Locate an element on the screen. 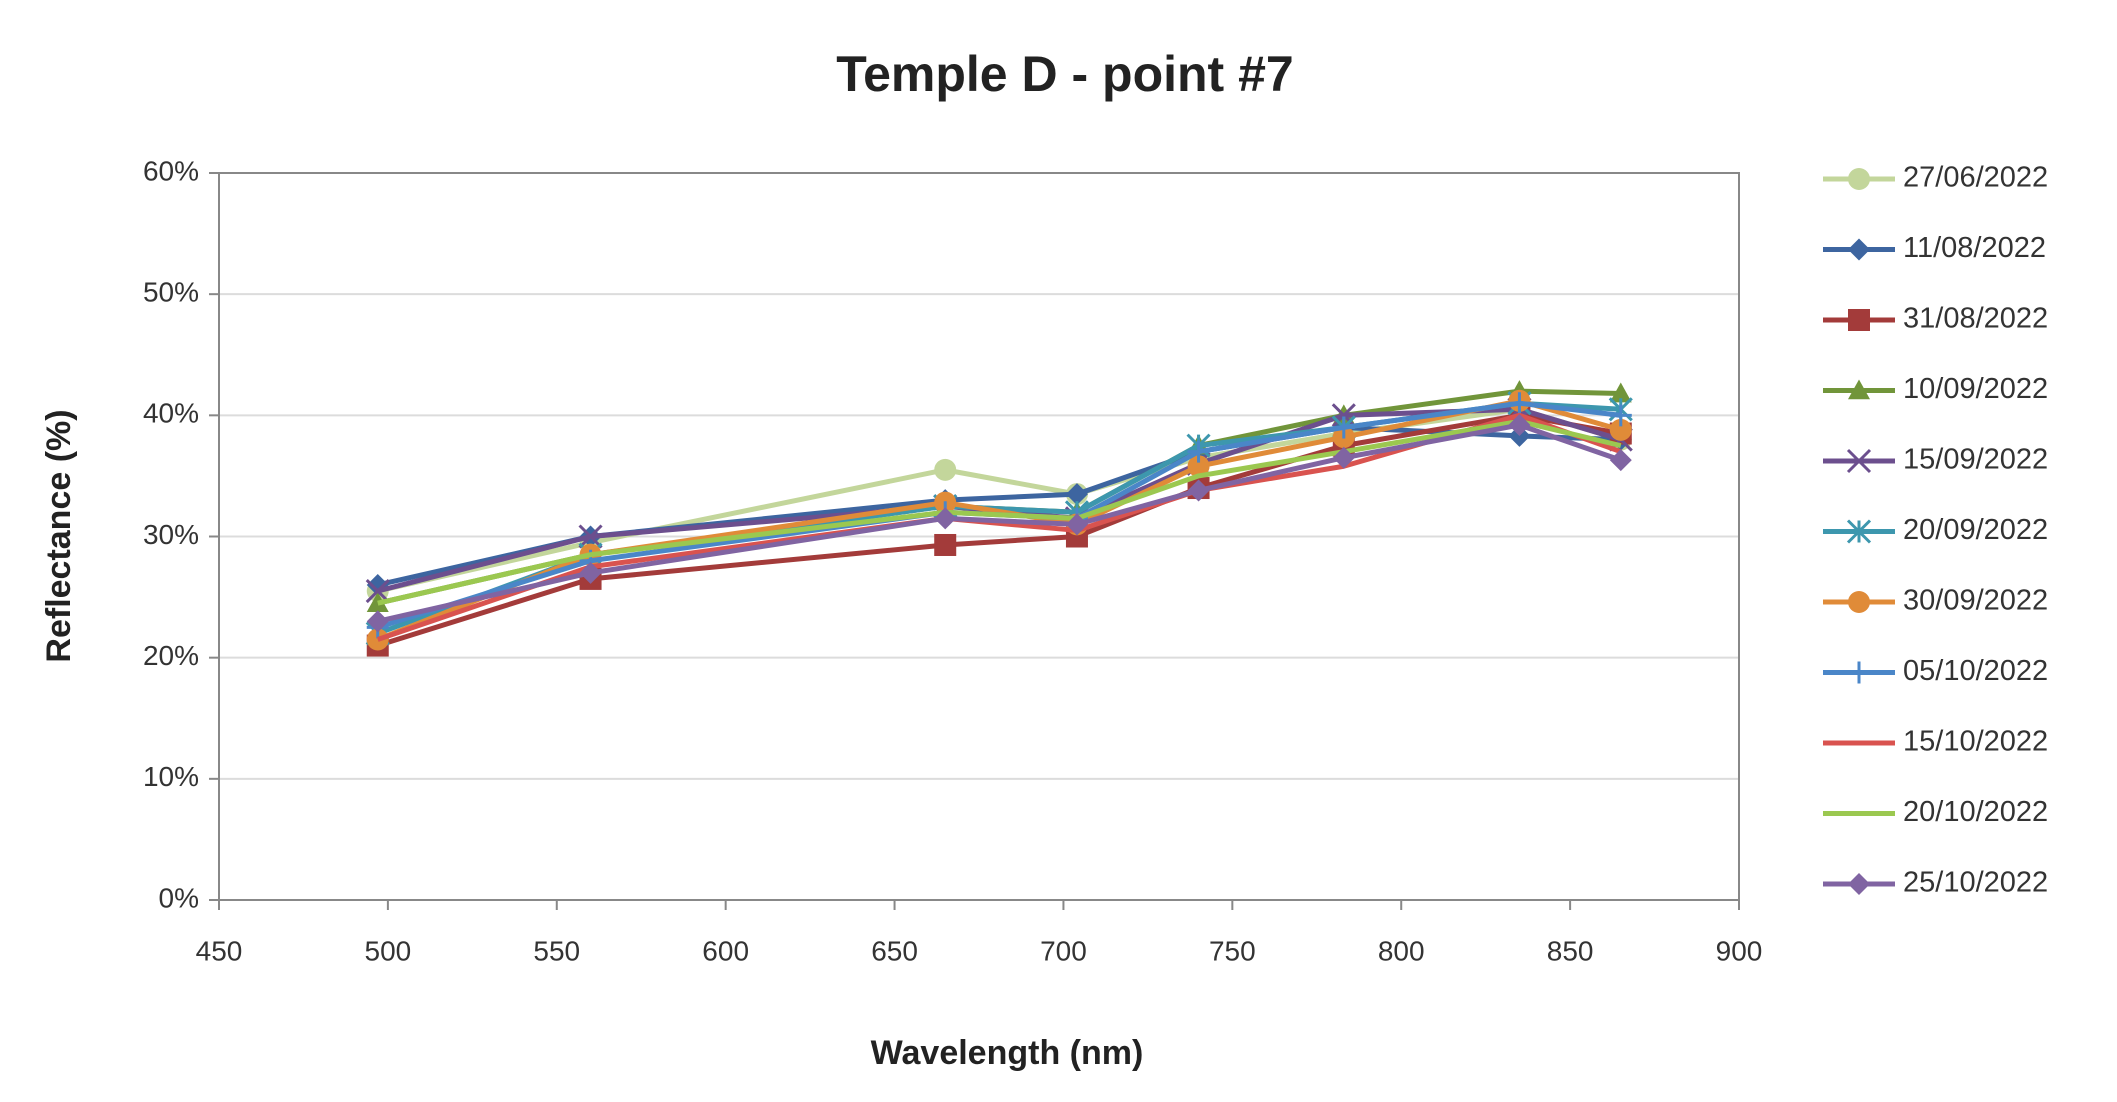  y-tick-label: 10% is located at coordinates (171, 776).